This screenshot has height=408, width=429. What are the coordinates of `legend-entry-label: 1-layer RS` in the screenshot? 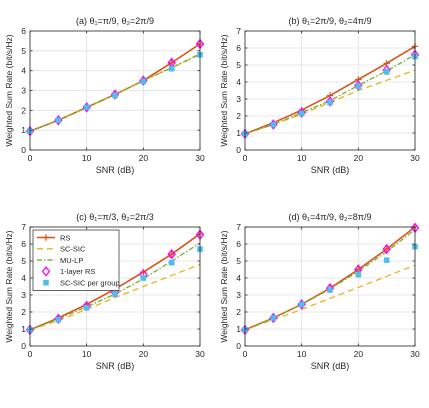 It's located at (77, 271).